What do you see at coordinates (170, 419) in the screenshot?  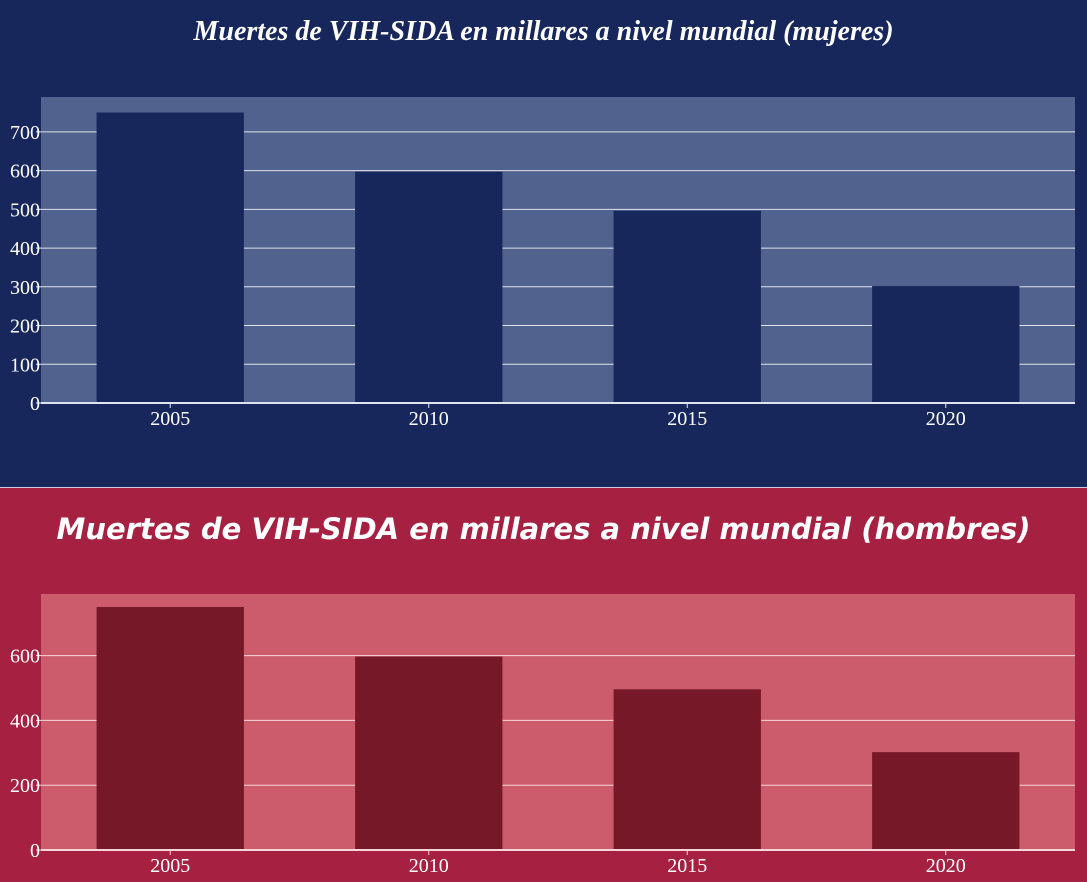 I see `x-tick-label-women: 2005` at bounding box center [170, 419].